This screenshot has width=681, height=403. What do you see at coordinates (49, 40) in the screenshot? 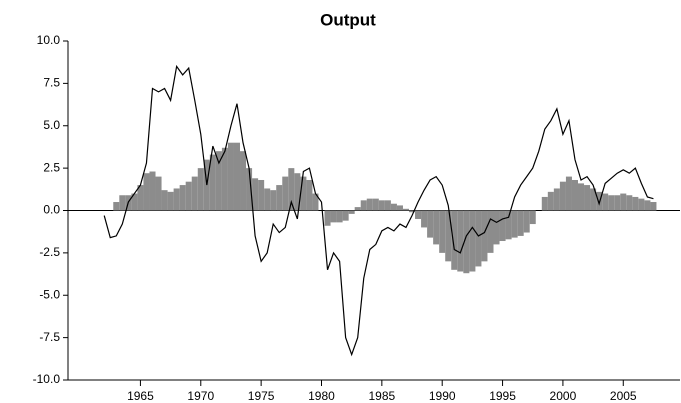
I see `y-tick-label: 10.0` at bounding box center [49, 40].